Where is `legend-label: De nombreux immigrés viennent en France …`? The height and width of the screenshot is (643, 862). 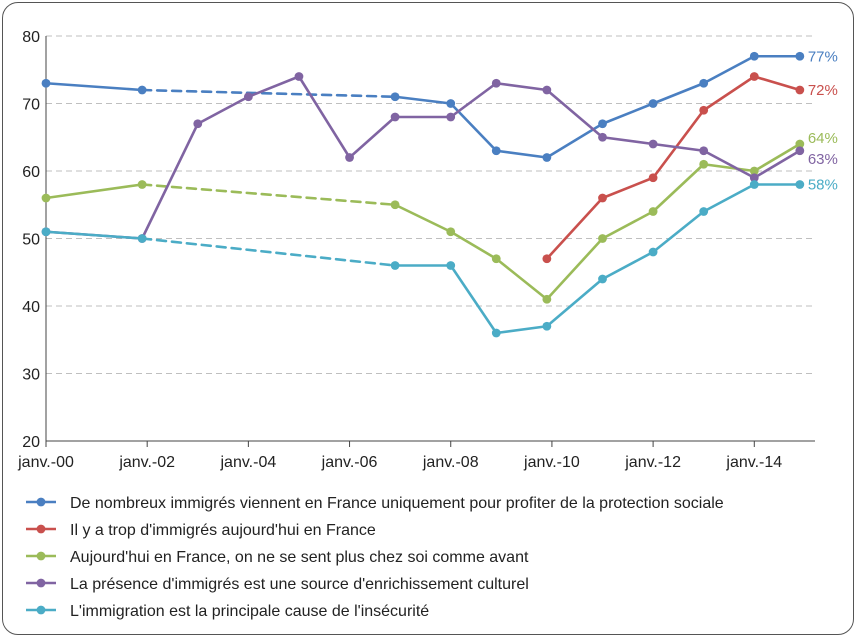 legend-label: De nombreux immigrés viennent en France … is located at coordinates (397, 503).